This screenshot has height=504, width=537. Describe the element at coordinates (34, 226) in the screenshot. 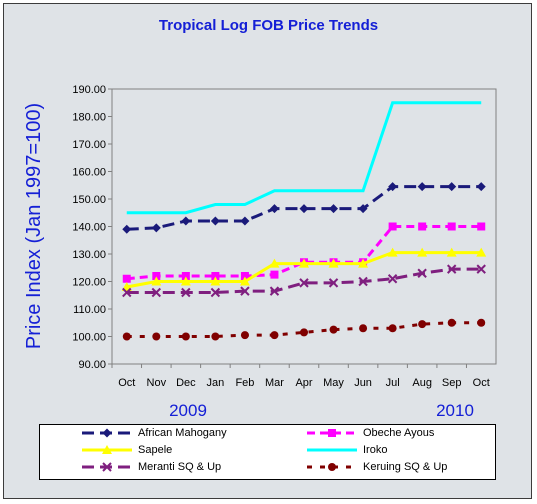

I see `y-axis-title: Price Index (Jan 1997=100)` at that location.